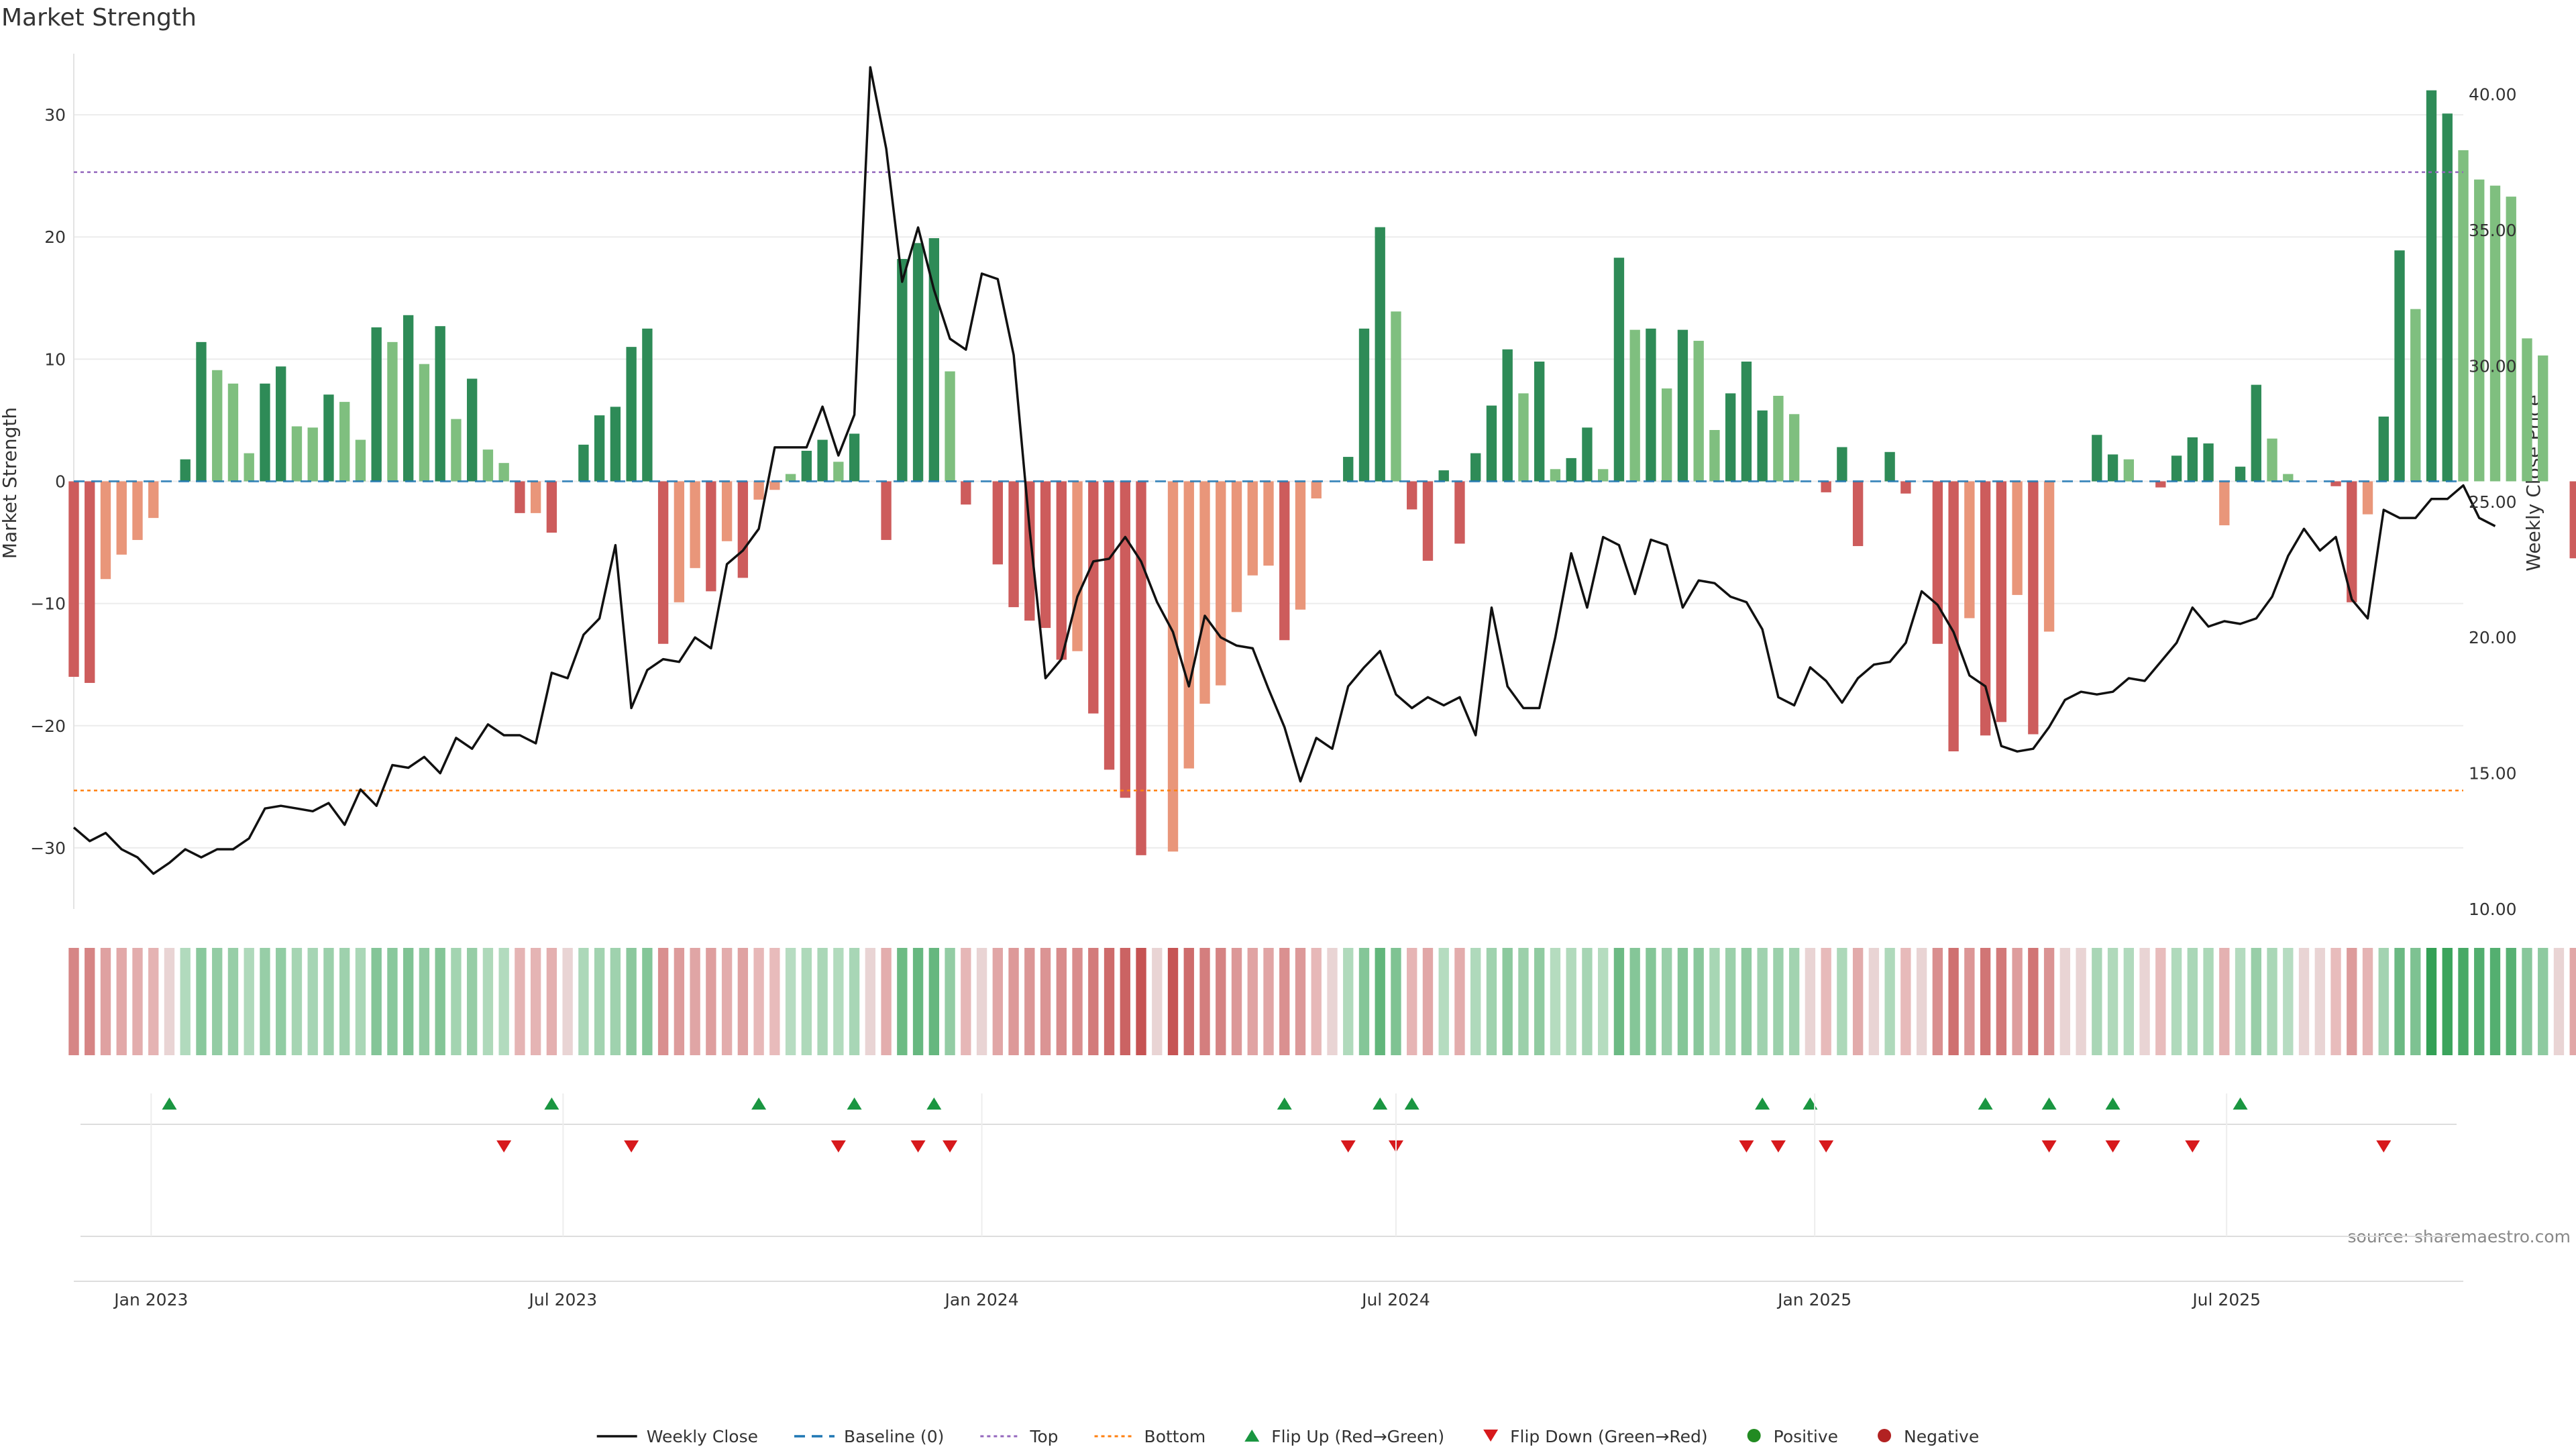 The width and height of the screenshot is (2576, 1449). Describe the element at coordinates (2493, 95) in the screenshot. I see `y-tick-label-right: 40.00` at that location.